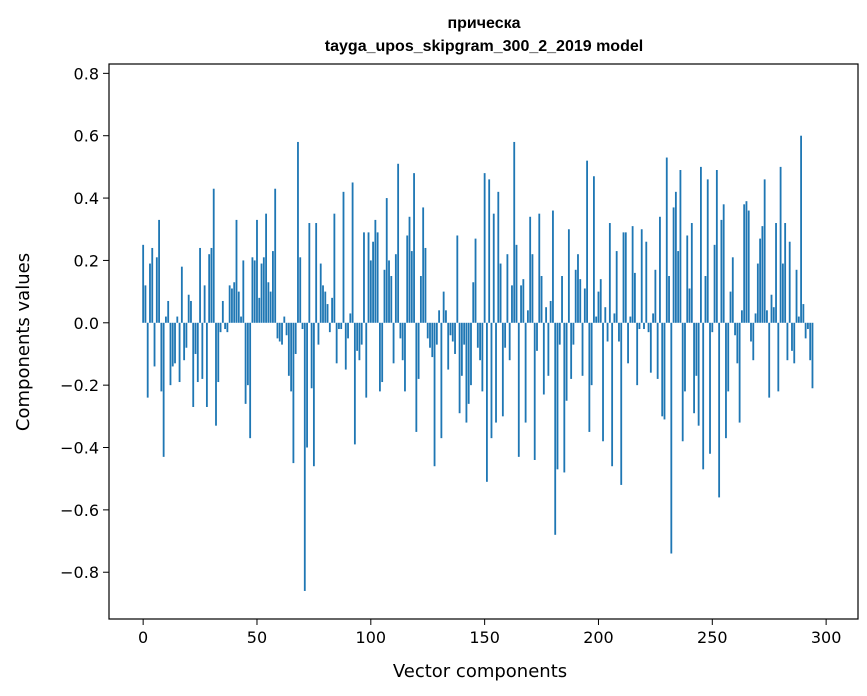 The image size is (867, 696). Describe the element at coordinates (489, 633) in the screenshot. I see `x-axis-ticks: 0 50 100 150 200 250 300` at that location.